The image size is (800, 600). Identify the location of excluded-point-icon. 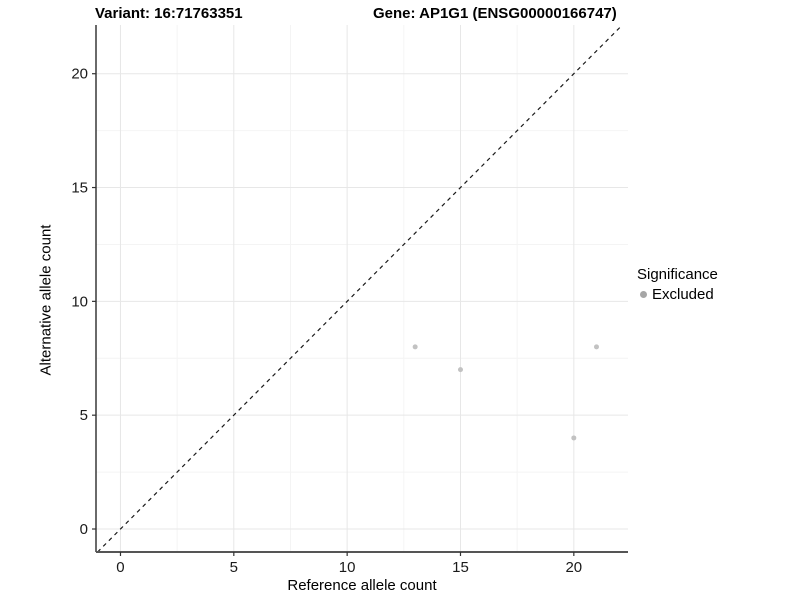
(643, 294).